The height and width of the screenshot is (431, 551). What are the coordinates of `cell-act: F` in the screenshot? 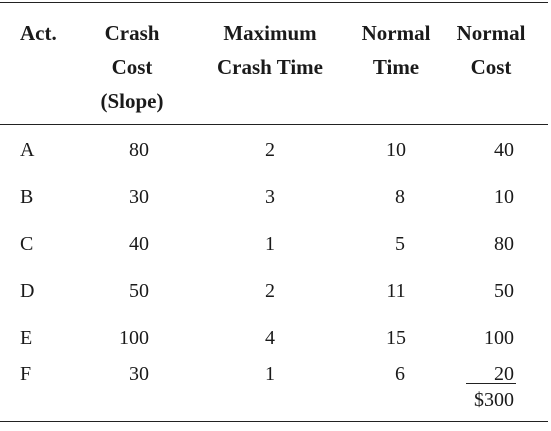 It's located at (26, 374).